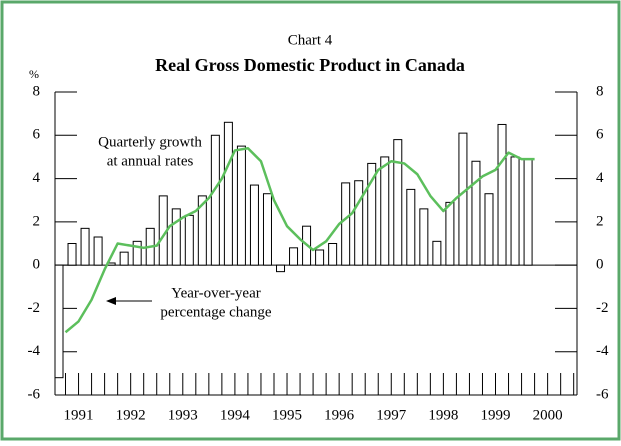 The image size is (621, 446). What do you see at coordinates (443, 415) in the screenshot?
I see `x-tick-label: 1998` at bounding box center [443, 415].